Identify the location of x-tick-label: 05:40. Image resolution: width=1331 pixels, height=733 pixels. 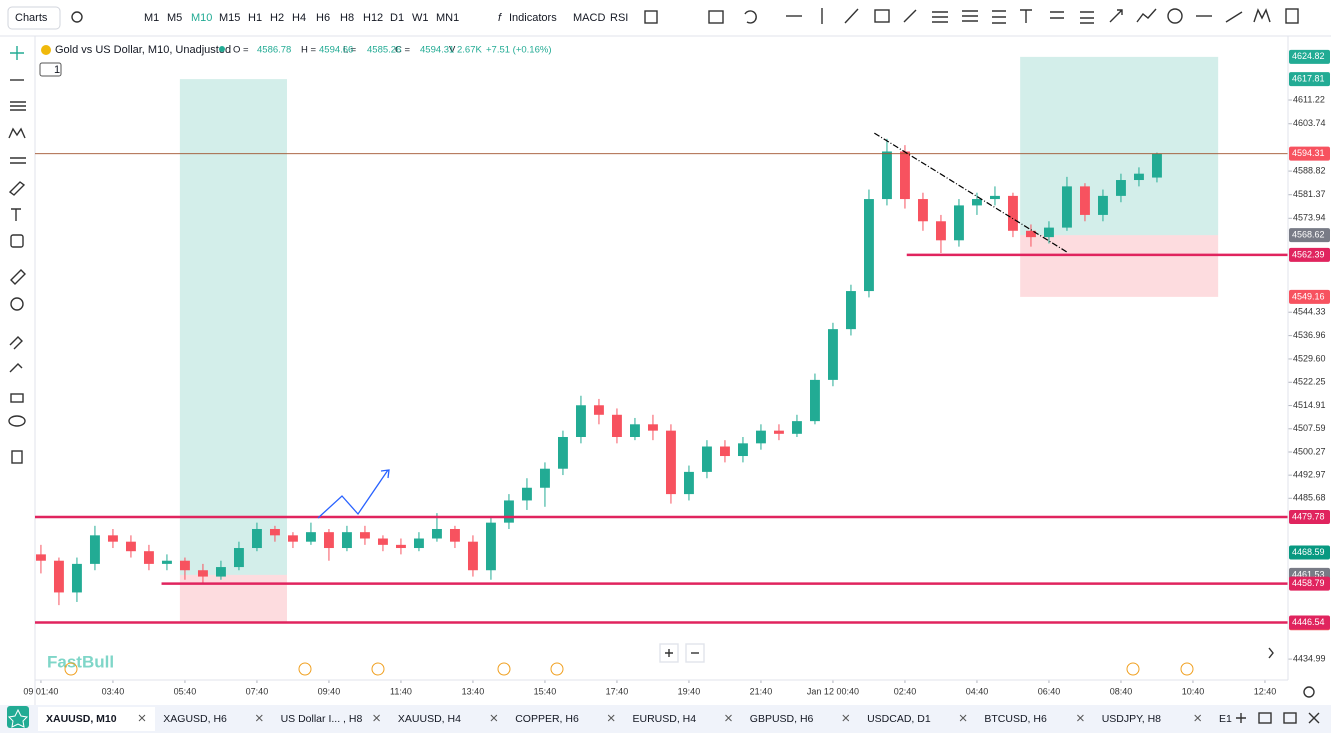
(185, 691).